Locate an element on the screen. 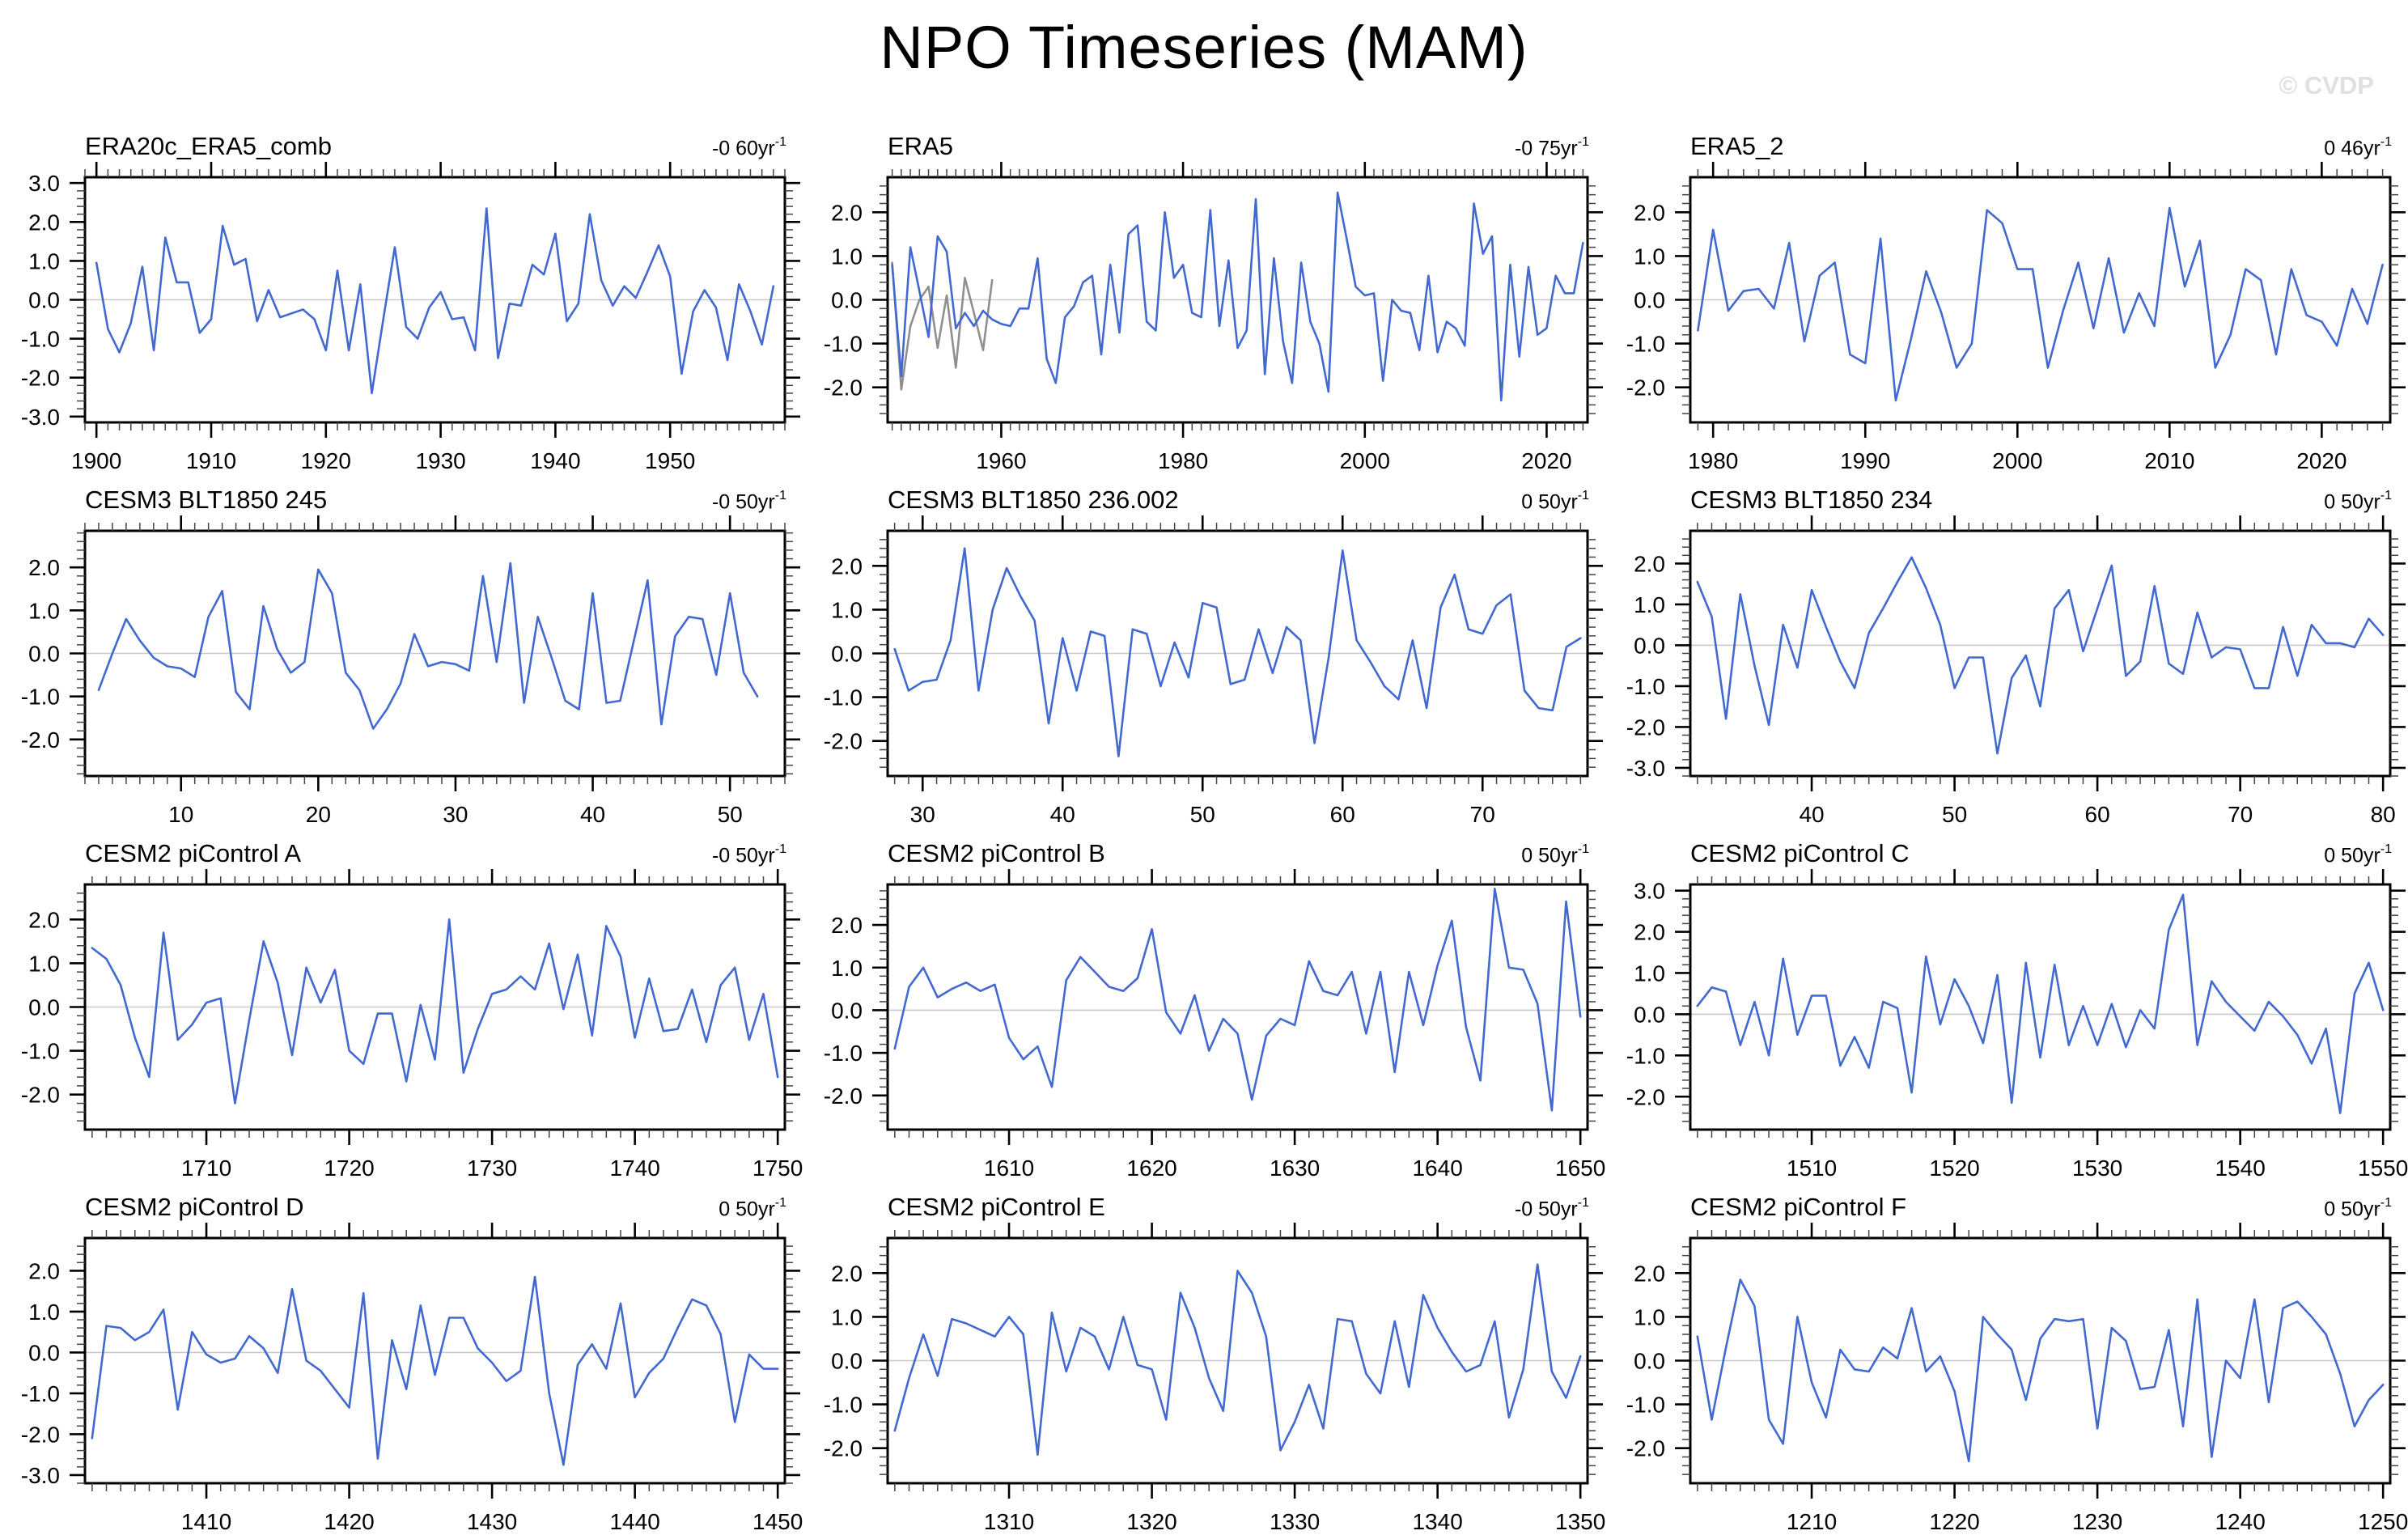 The image size is (2408, 1535). trend-label: -0 75yr-1 is located at coordinates (1552, 147).